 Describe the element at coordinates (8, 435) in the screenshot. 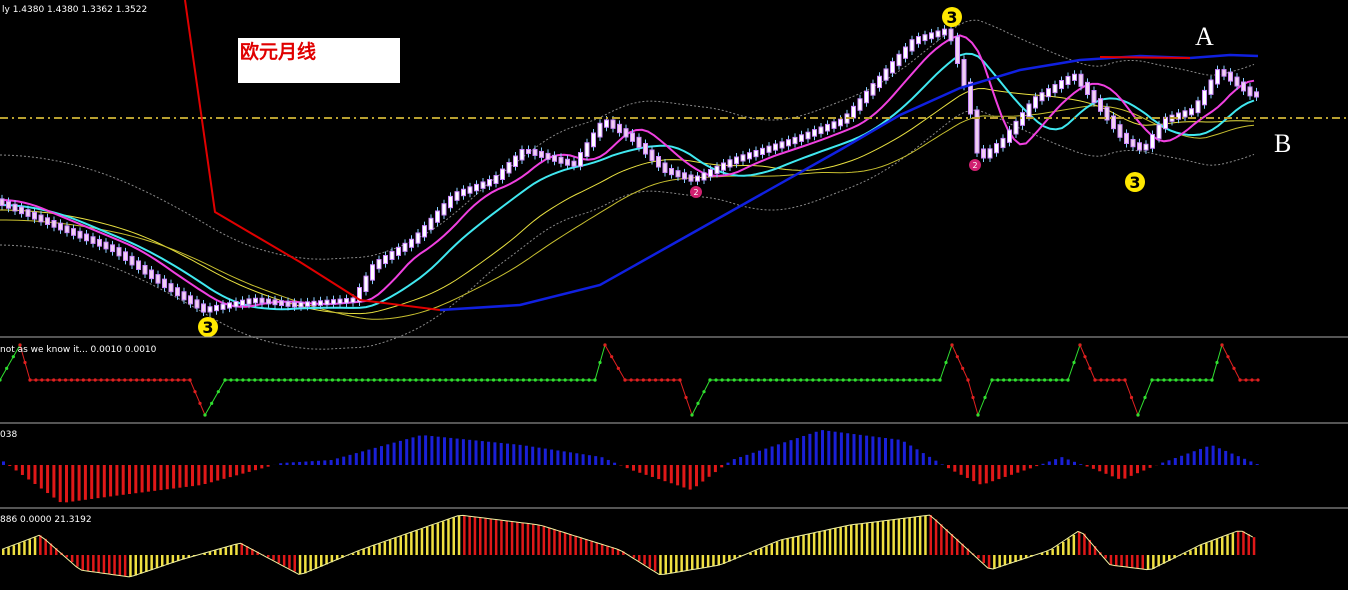

I see `panel-label: 038` at that location.